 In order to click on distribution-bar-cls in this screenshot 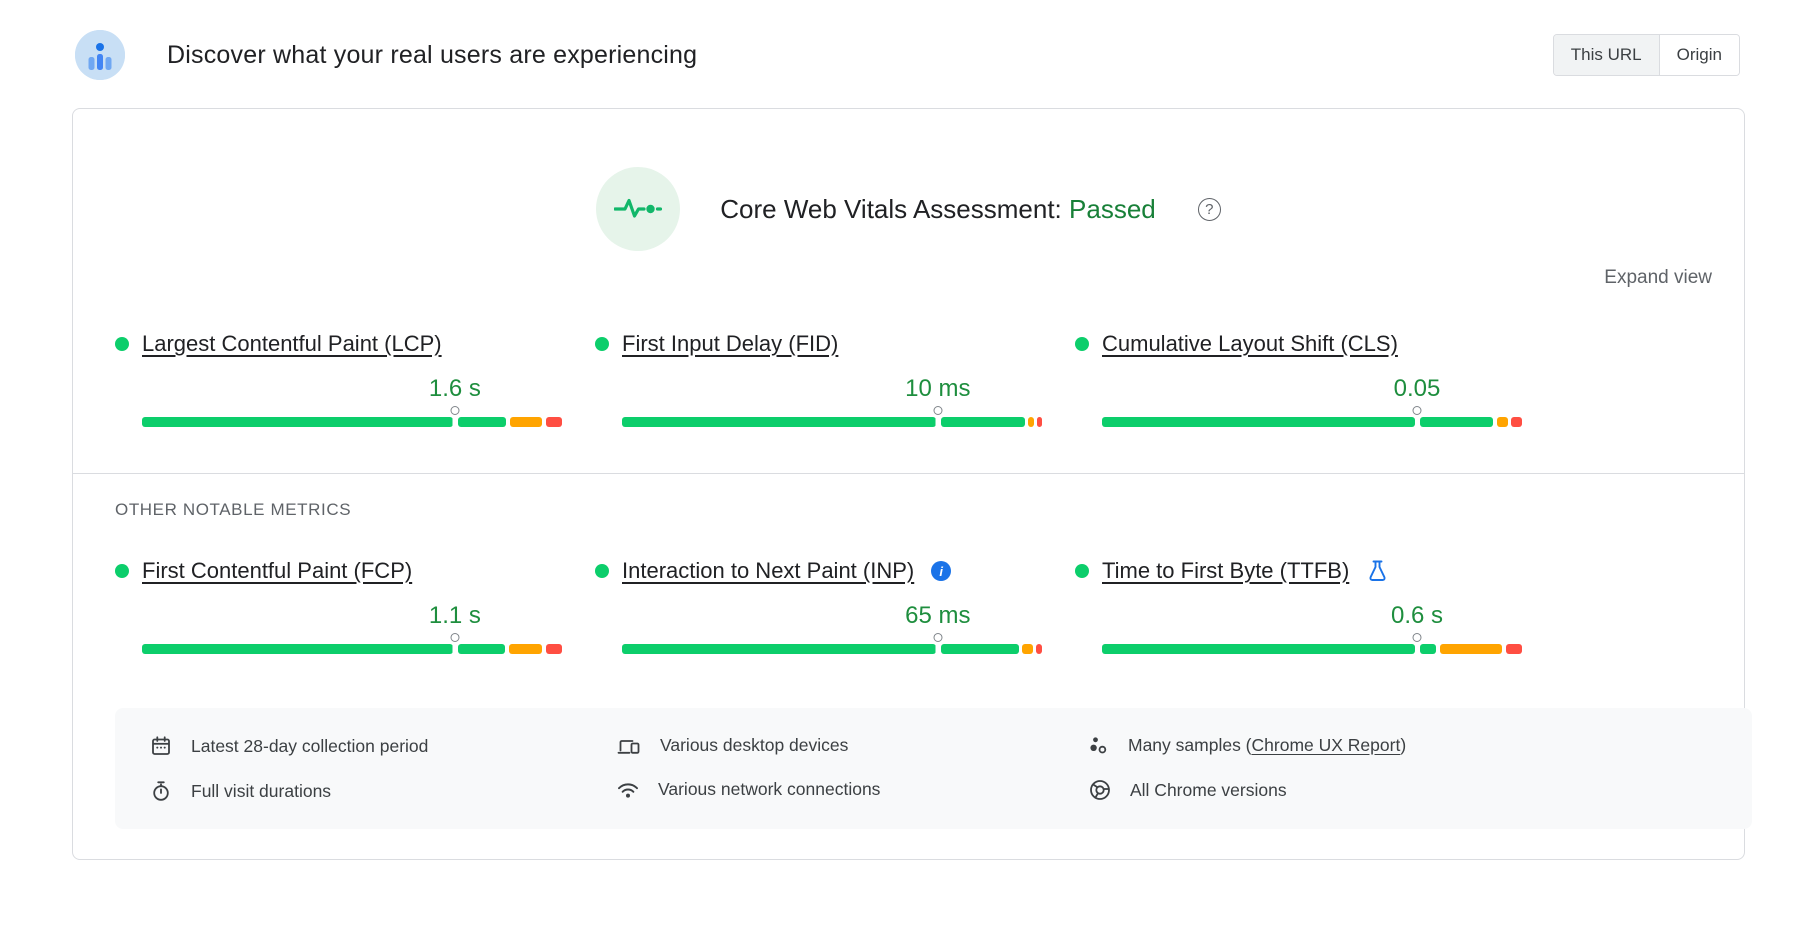, I will do `click(1312, 417)`.